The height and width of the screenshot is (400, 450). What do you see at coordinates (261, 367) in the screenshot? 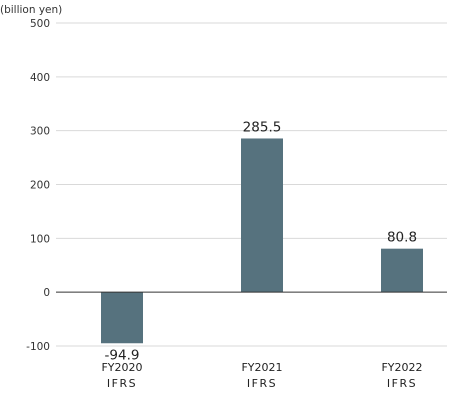
I see `x-tick-label: FY2021` at bounding box center [261, 367].